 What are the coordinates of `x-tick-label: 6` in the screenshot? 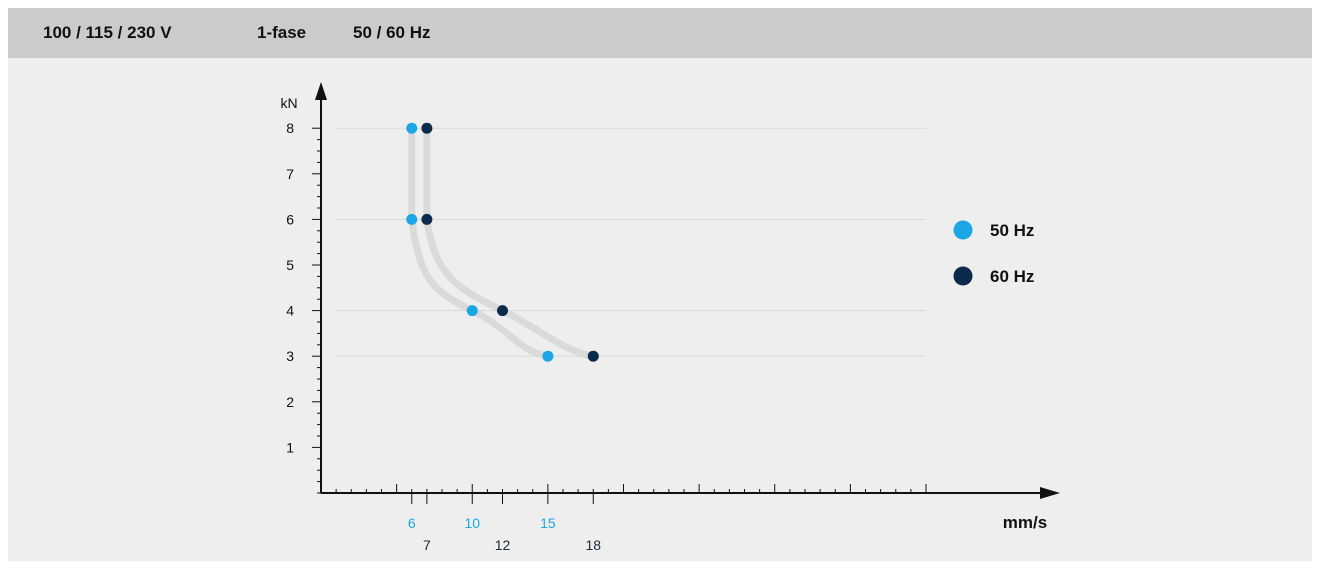 It's located at (412, 523).